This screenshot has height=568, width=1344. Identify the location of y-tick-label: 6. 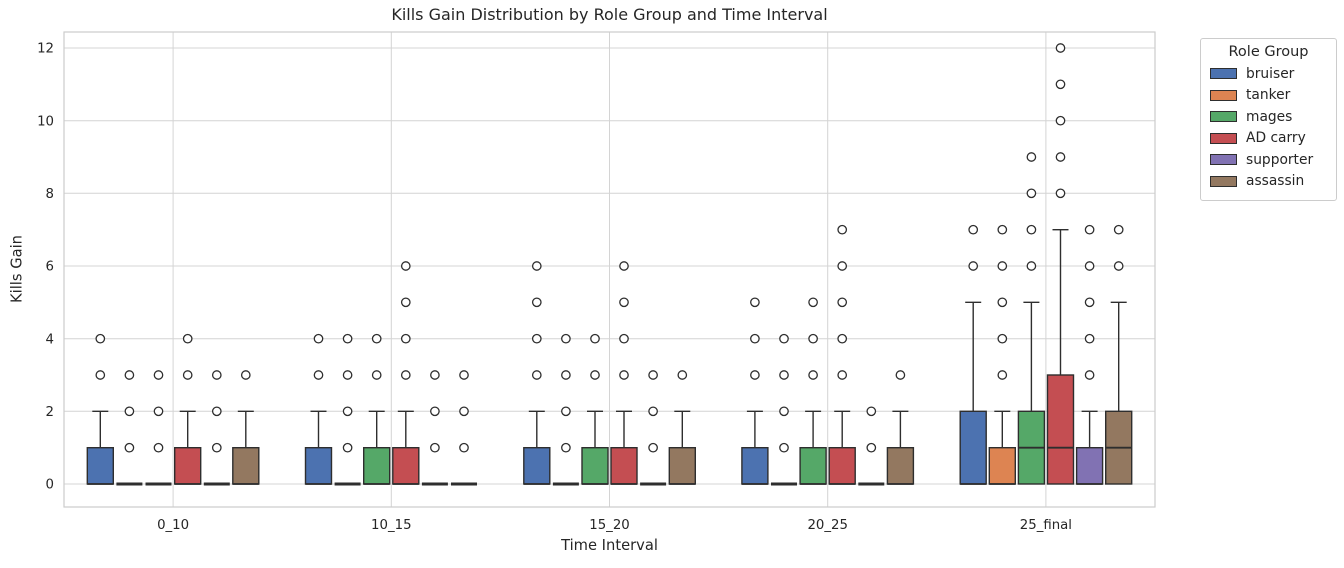
(50, 267).